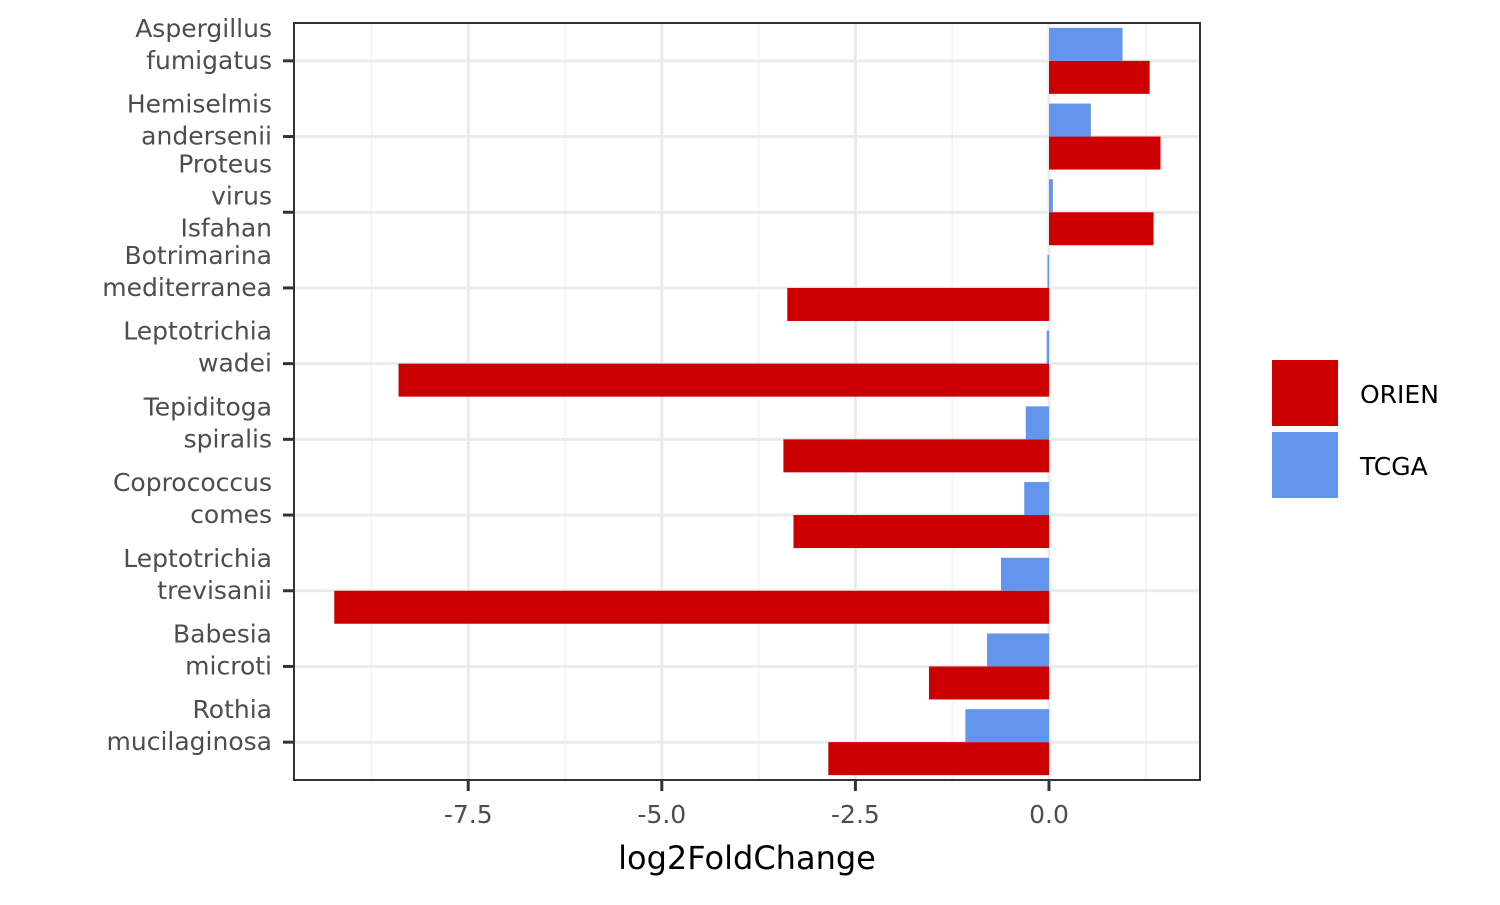 Image resolution: width=1500 pixels, height=905 pixels. Describe the element at coordinates (661, 814) in the screenshot. I see `x-tick-label: -5.0` at that location.